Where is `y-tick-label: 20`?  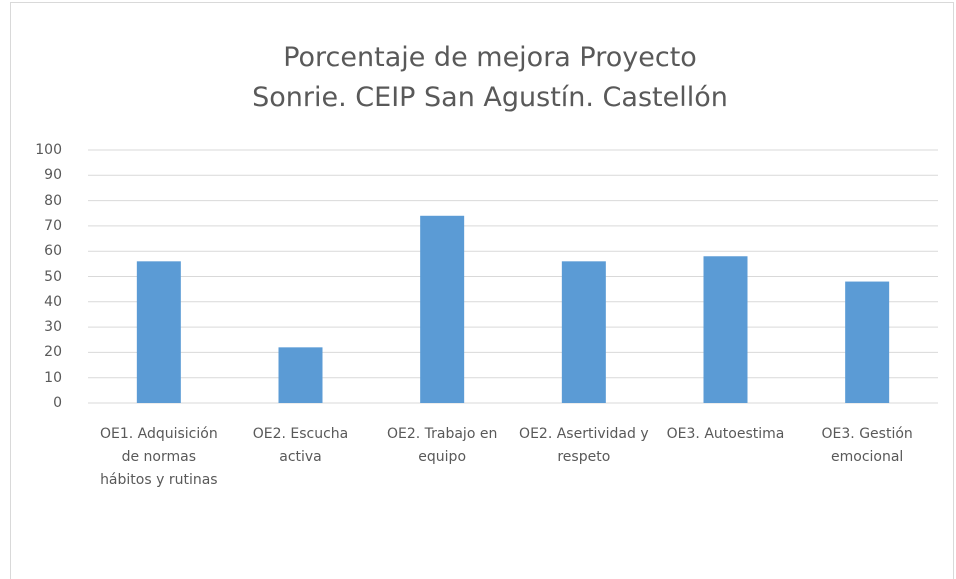
y-tick-label: 20 is located at coordinates (53, 352).